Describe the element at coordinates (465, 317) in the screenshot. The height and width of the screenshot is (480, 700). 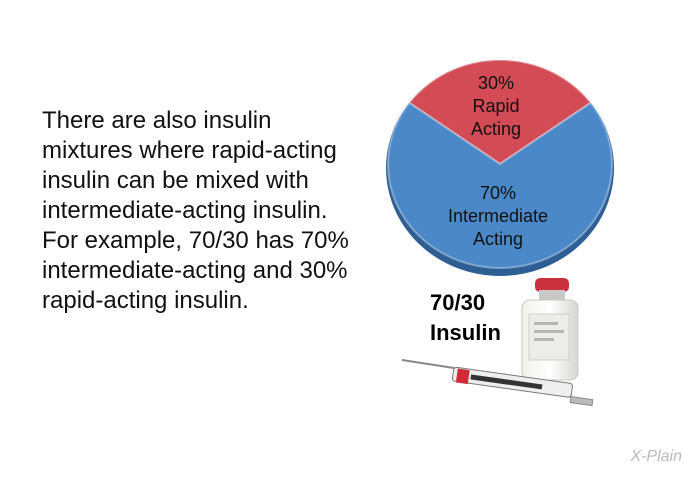
I see `product-label: 70/30 Insulin` at that location.